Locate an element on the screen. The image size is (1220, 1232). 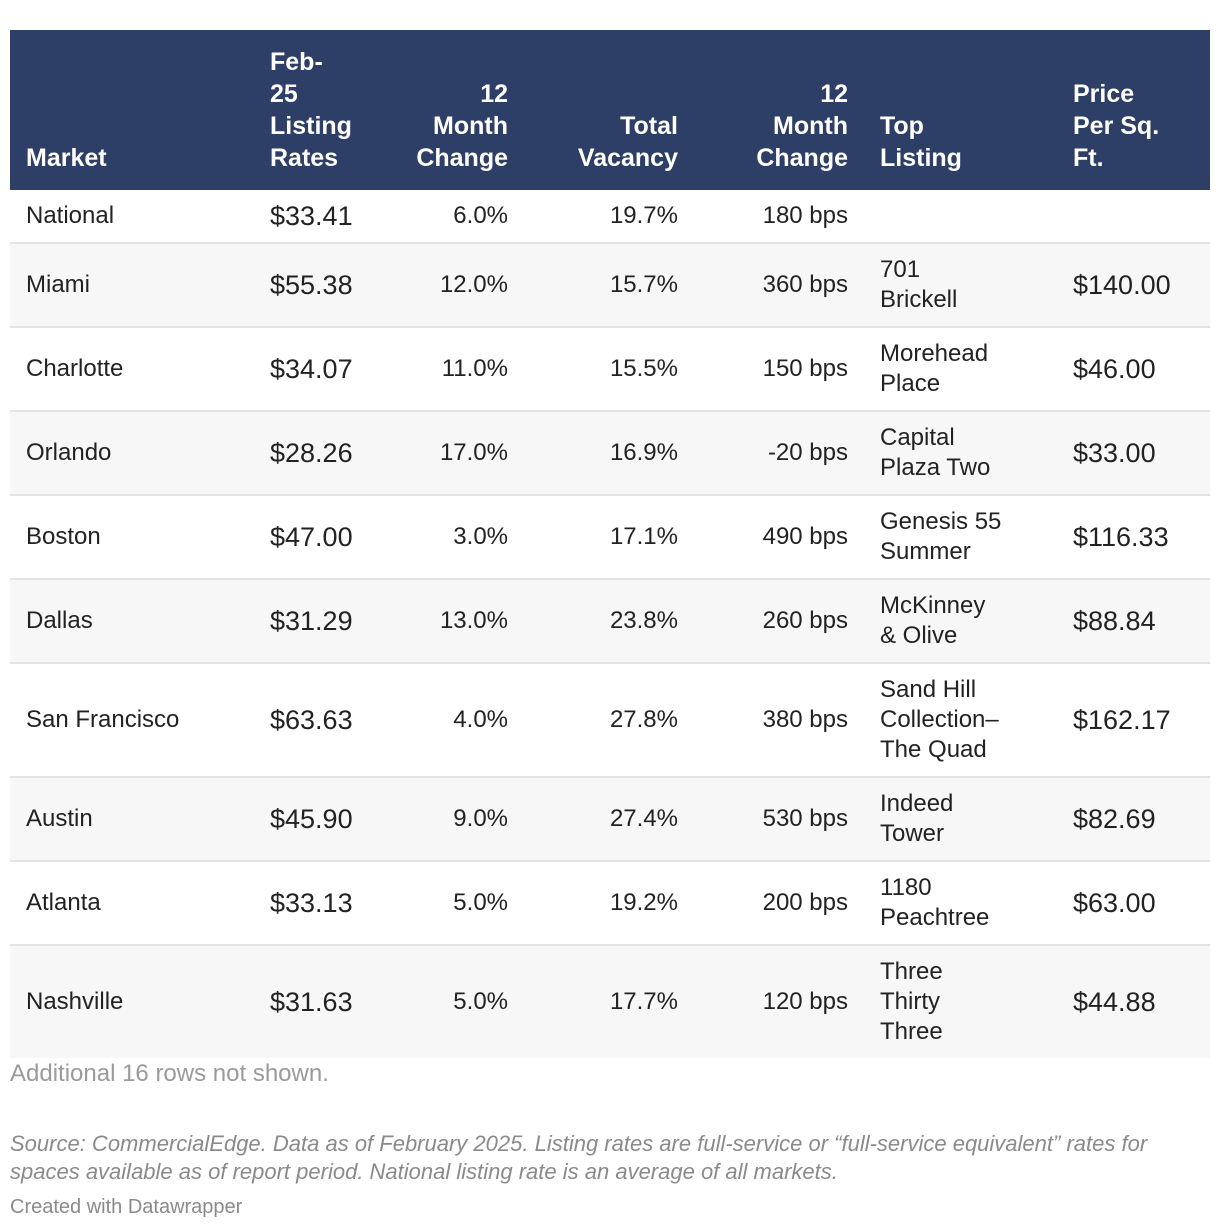
cell-total-vacancy: 16.9% is located at coordinates (609, 453).